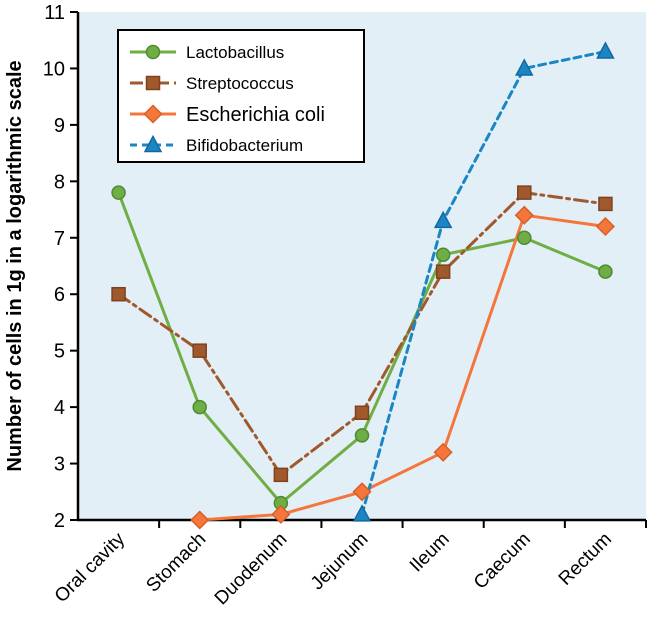 This screenshot has height=632, width=650. I want to click on legend-item-bifidobacterium: Bifidobacterium, so click(216, 144).